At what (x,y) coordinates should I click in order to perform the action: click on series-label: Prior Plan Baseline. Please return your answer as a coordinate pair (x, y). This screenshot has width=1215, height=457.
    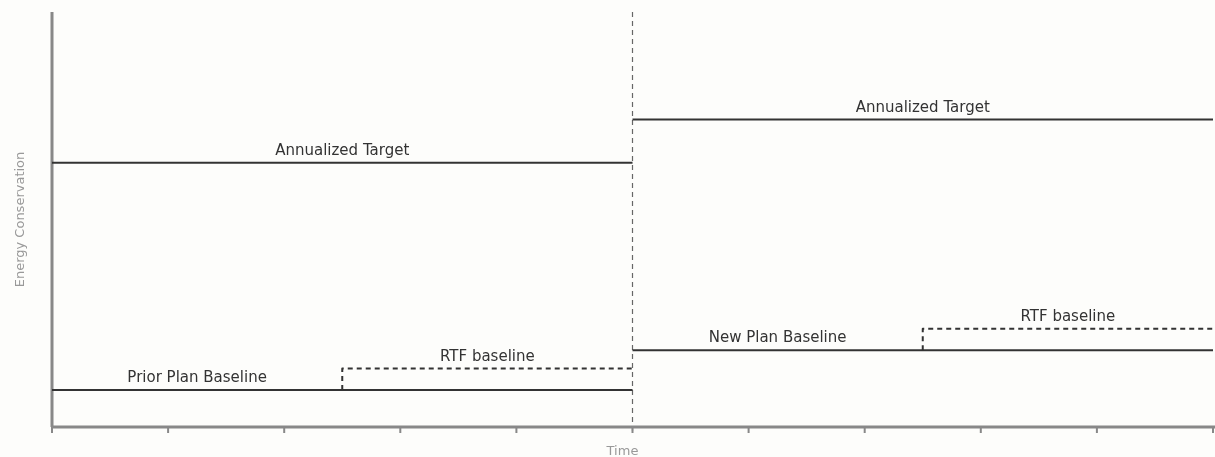
    Looking at the image, I should click on (197, 377).